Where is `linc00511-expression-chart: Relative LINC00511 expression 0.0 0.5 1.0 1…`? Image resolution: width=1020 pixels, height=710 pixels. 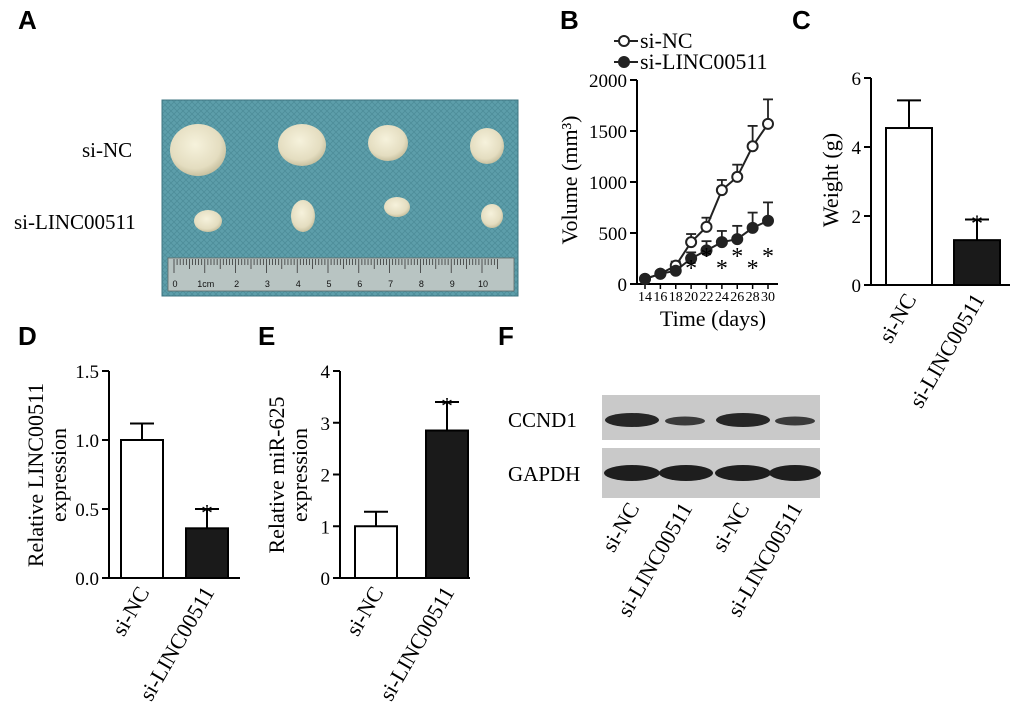
linc00511-expression-chart: Relative LINC00511 expression 0.0 0.5 1.0 1… is located at coordinates (131, 533).